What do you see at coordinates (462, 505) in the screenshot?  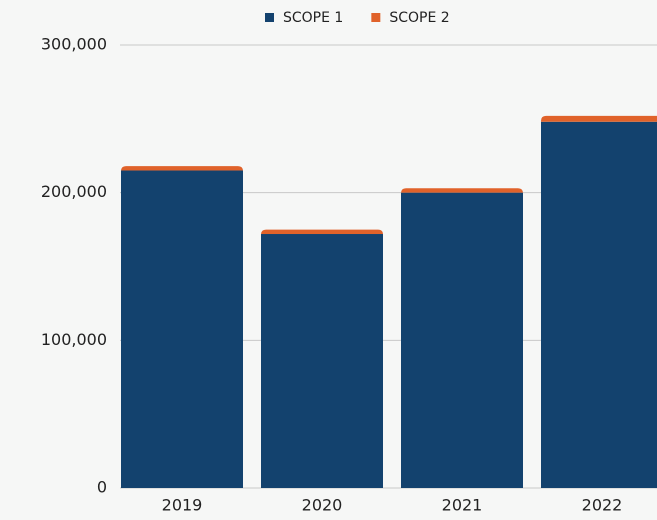 I see `x-tick-label: 2021` at bounding box center [462, 505].